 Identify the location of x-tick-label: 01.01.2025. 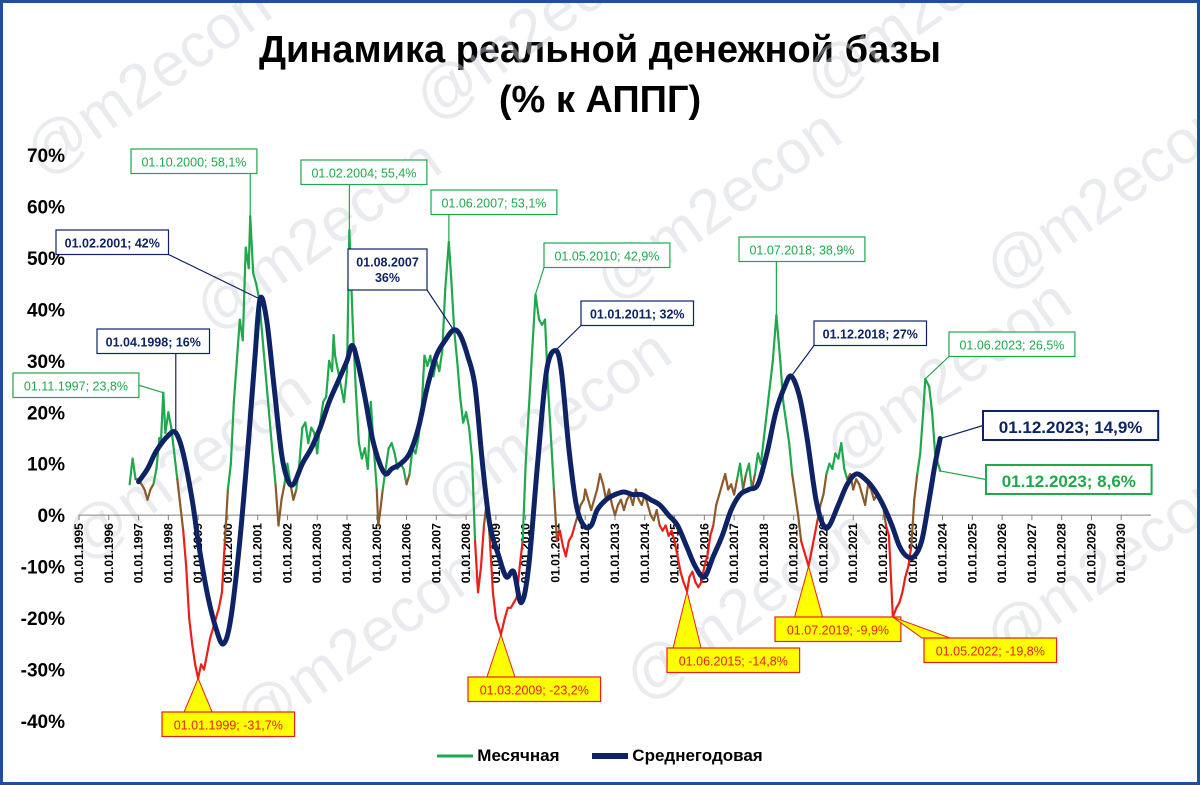
(972, 553).